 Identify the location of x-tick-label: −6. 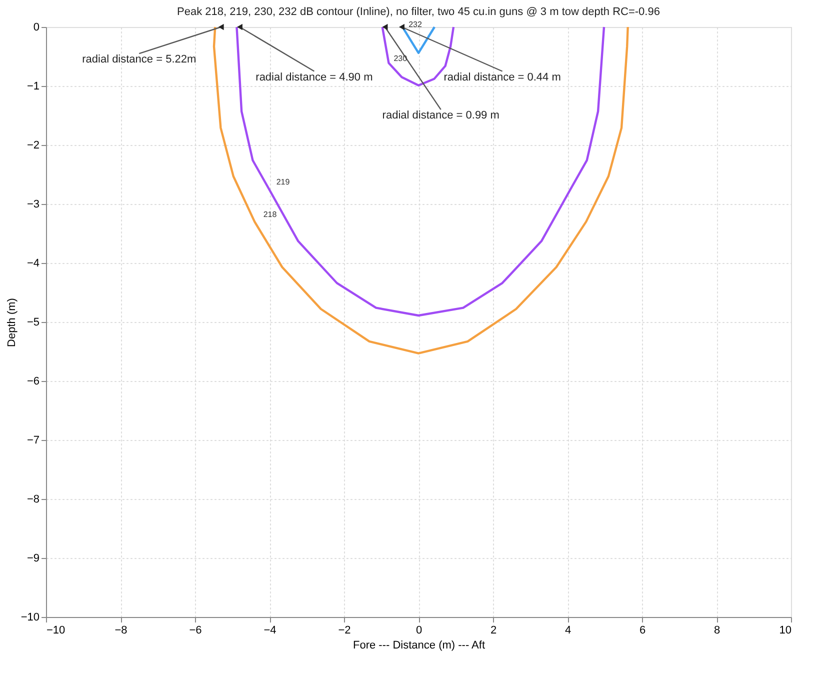
(195, 630).